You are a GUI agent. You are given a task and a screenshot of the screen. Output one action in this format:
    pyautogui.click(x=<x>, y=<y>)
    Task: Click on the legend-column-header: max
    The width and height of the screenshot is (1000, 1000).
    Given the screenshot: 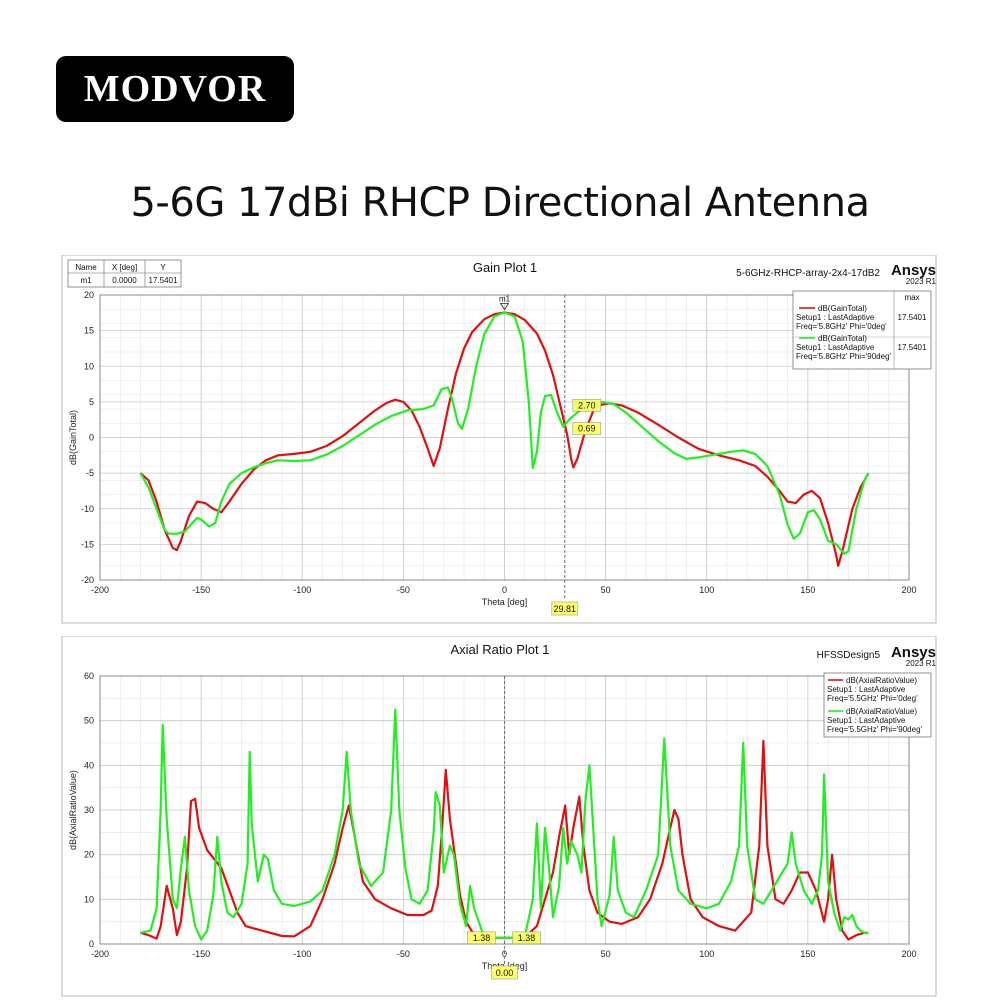 What is the action you would take?
    pyautogui.click(x=911, y=297)
    